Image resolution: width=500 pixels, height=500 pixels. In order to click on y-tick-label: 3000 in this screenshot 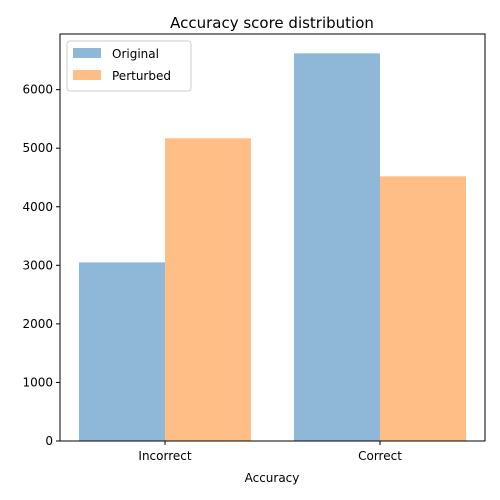, I will do `click(37, 265)`.